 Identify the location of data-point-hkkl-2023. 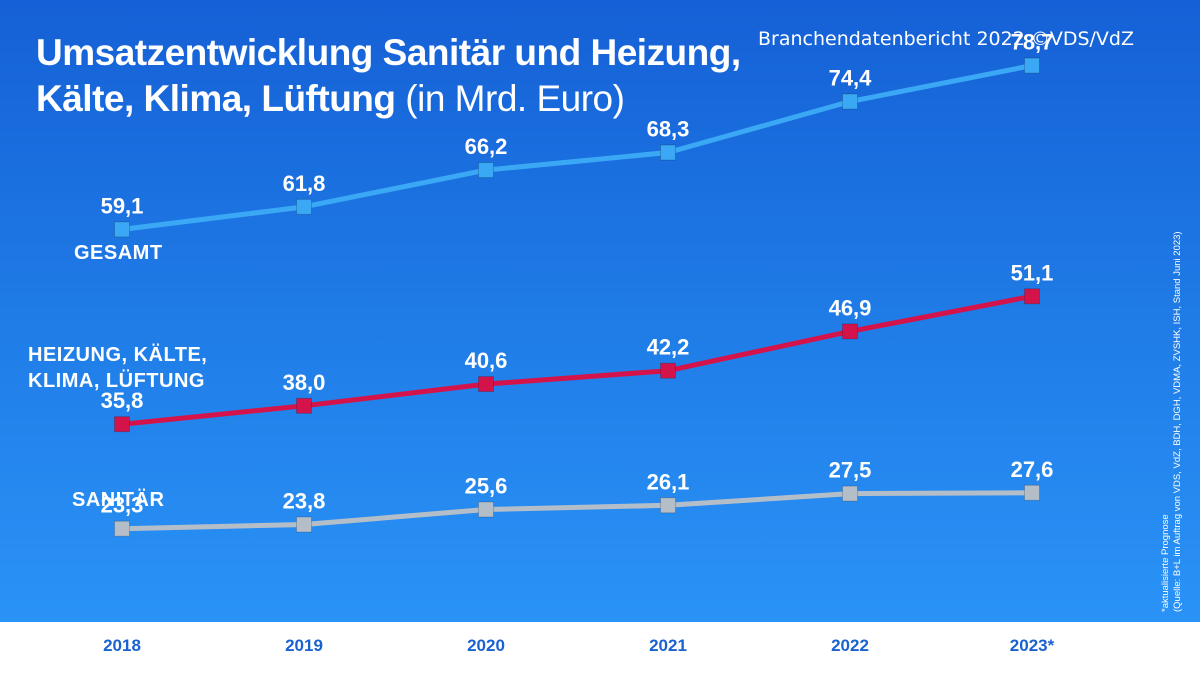
(1032, 296).